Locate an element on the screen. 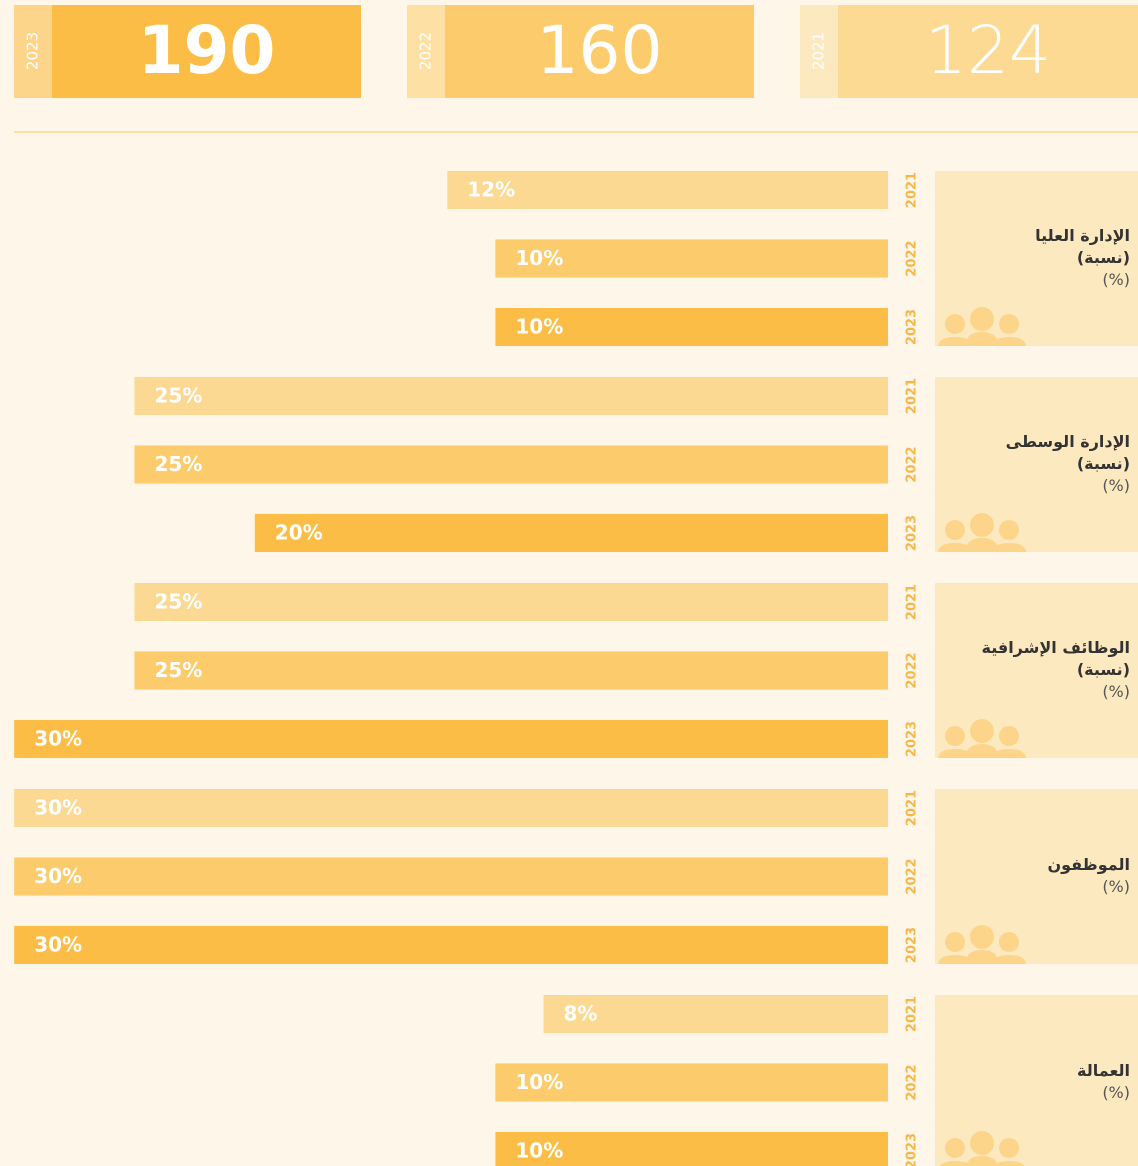 This screenshot has width=1138, height=1166. summary-year: 2023 is located at coordinates (33, 51).